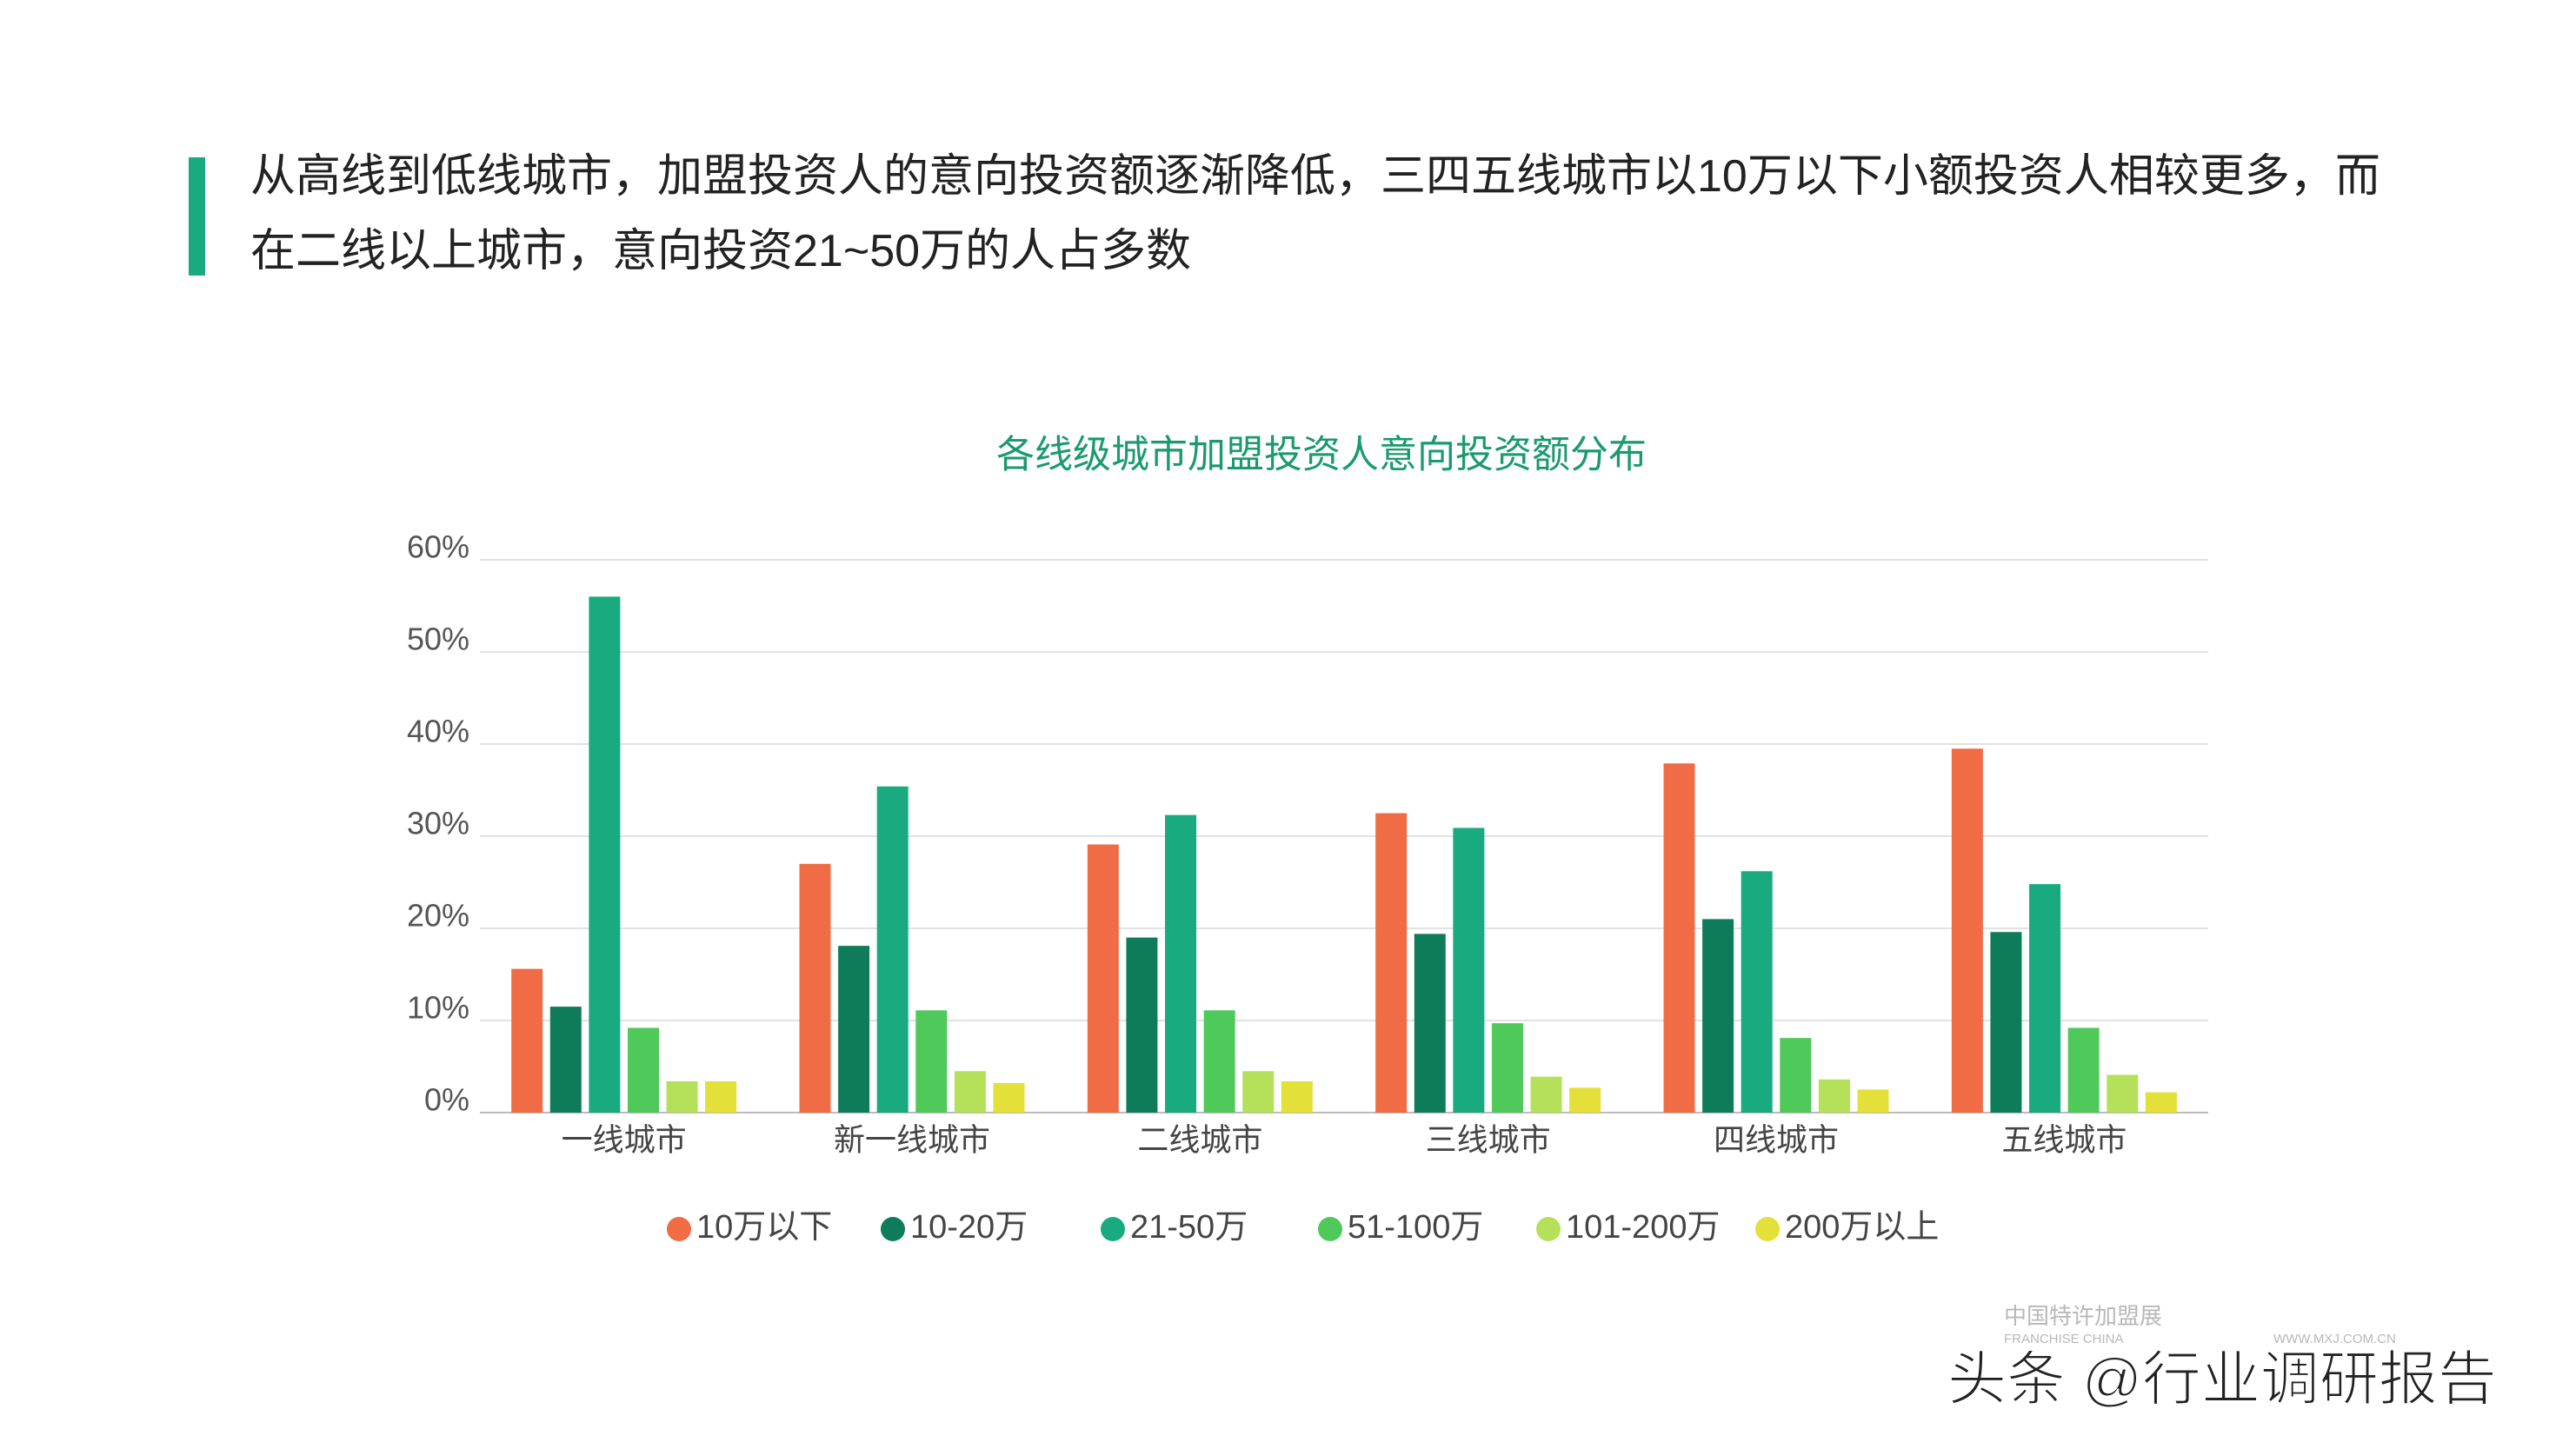 This screenshot has width=2576, height=1449. What do you see at coordinates (1199, 1140) in the screenshot?
I see `x-tick-label: 二线城市` at bounding box center [1199, 1140].